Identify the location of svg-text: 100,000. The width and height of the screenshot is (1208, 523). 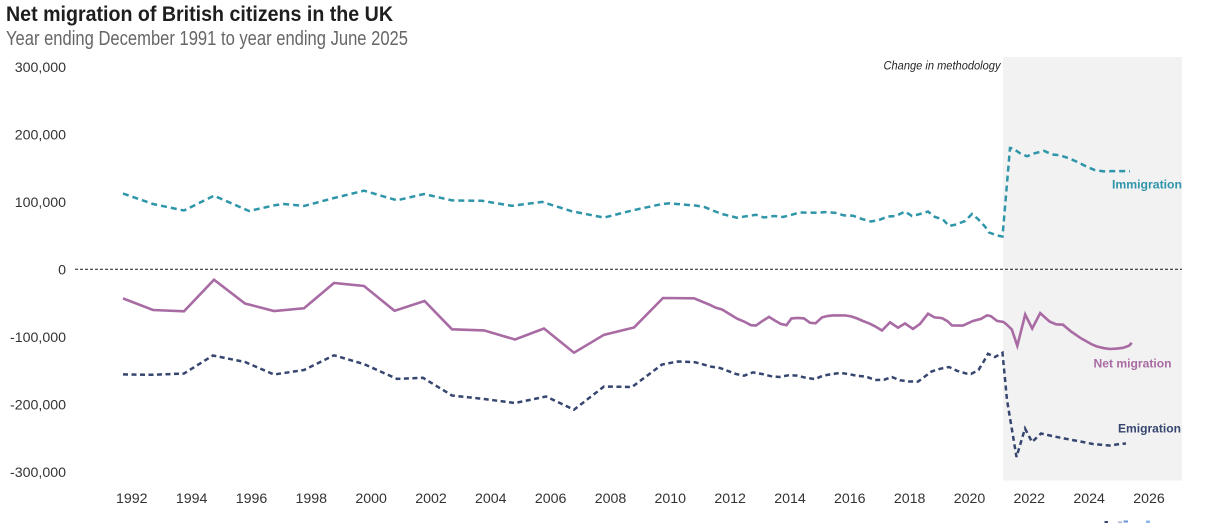
(40, 203).